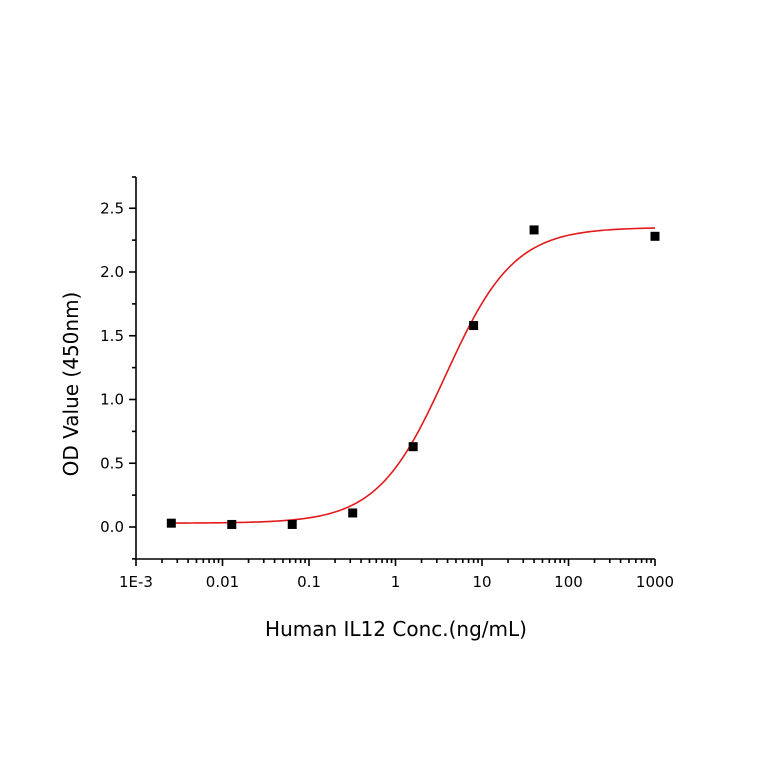 The image size is (764, 764). I want to click on y-axis-title: OD Value (450nm), so click(71, 384).